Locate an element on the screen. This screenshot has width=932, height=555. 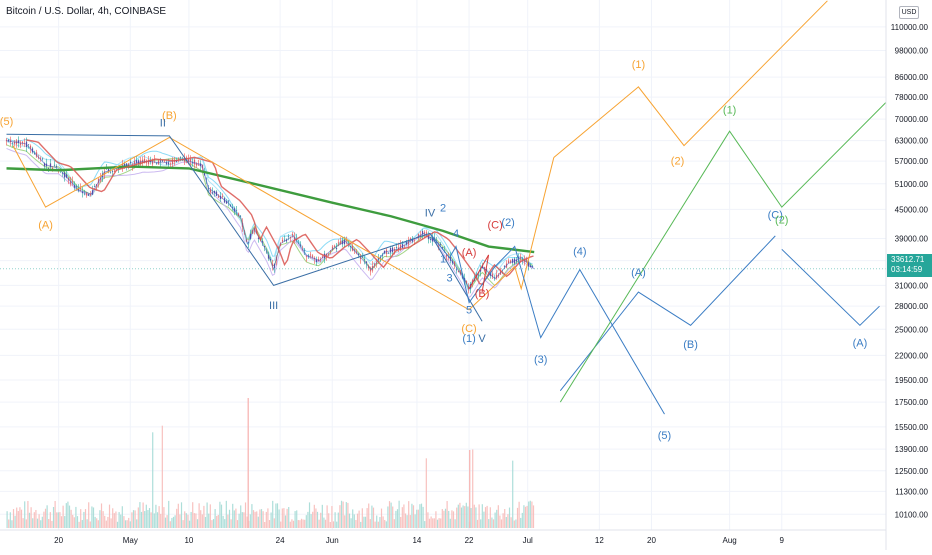
currency-badge: USD is located at coordinates (909, 12).